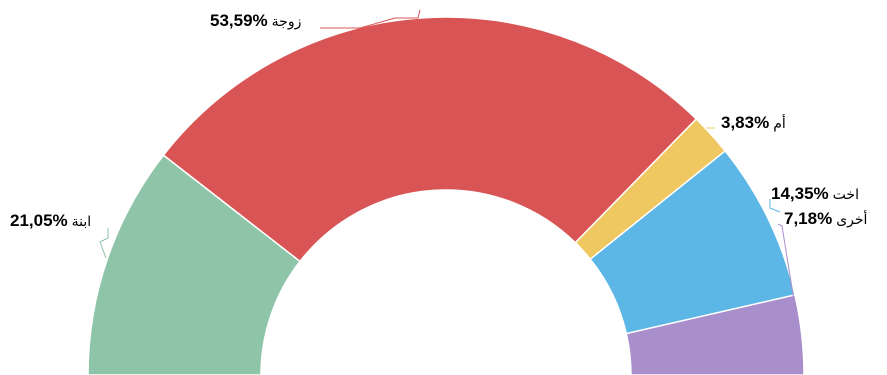 The width and height of the screenshot is (887, 375). What do you see at coordinates (715, 334) in the screenshot?
I see `slice-other` at bounding box center [715, 334].